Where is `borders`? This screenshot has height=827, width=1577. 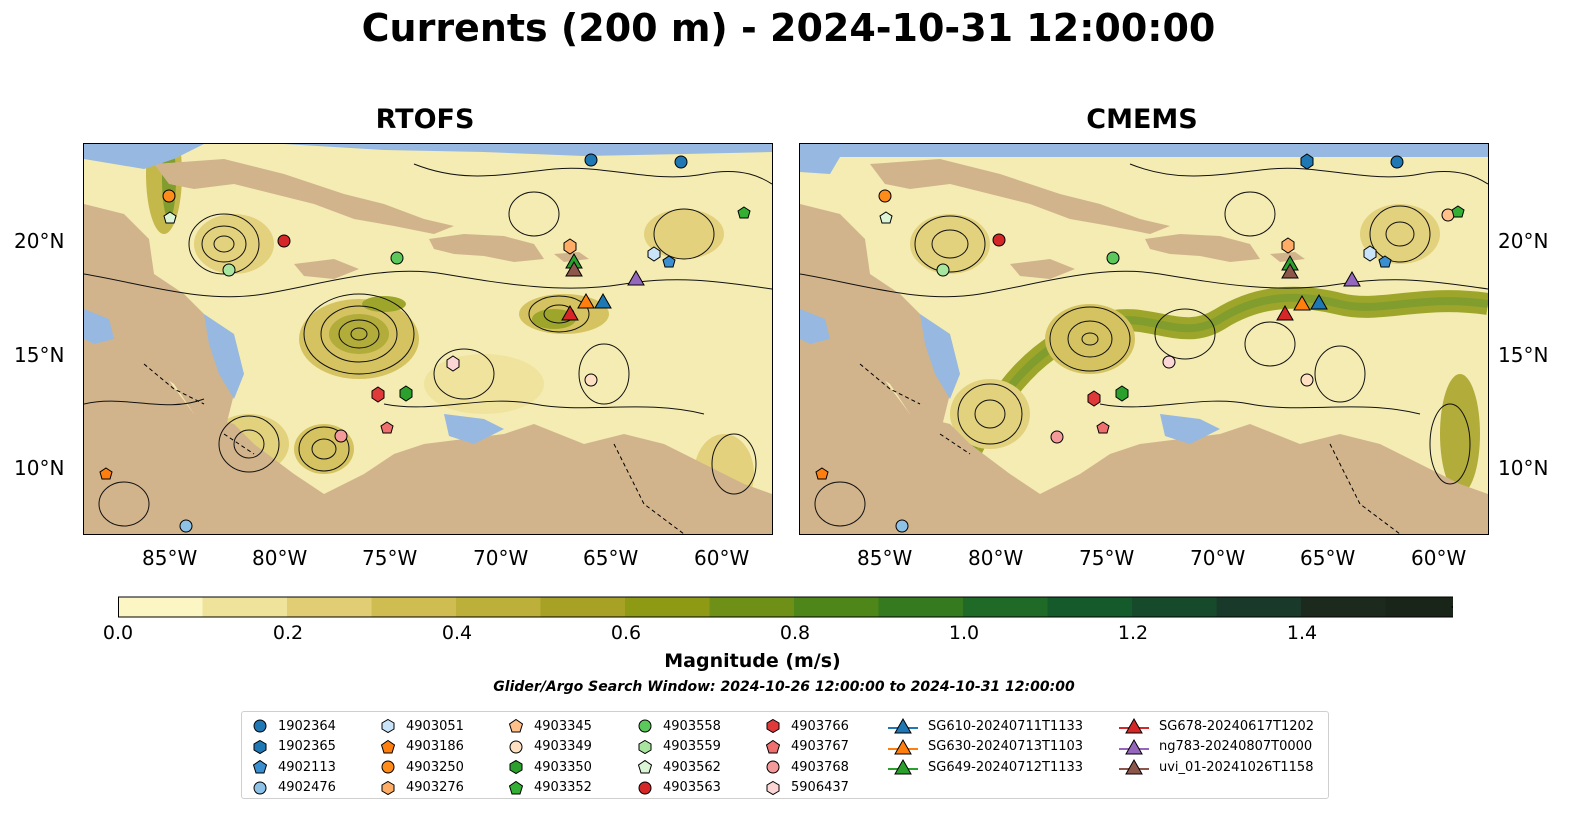
borders is located at coordinates (414, 448).